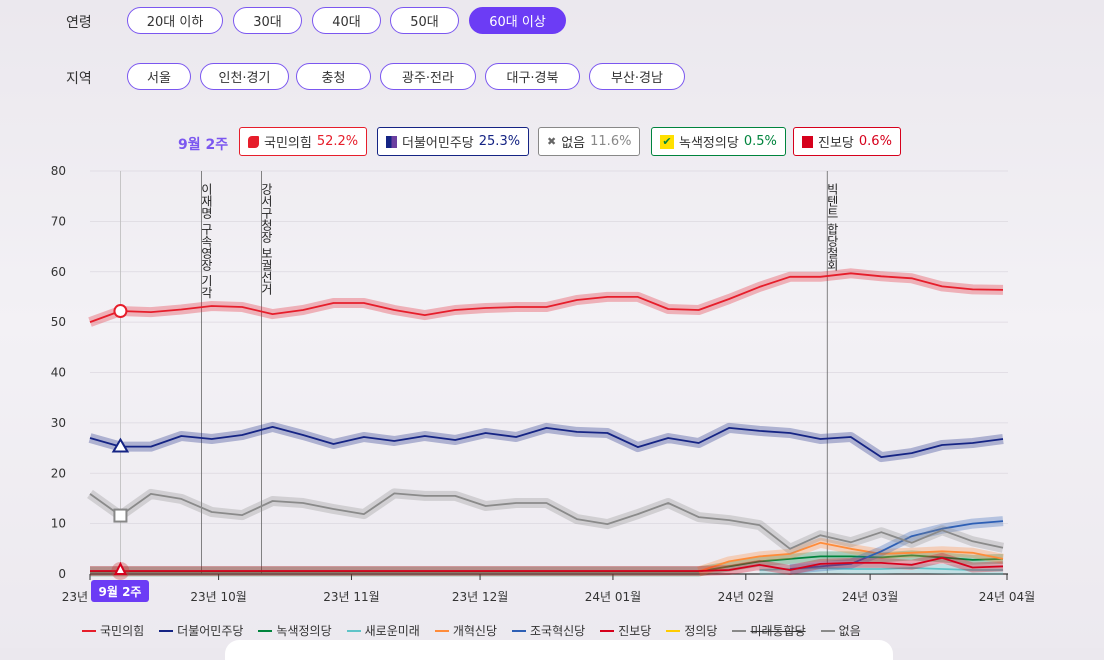 The height and width of the screenshot is (660, 1104). I want to click on legend-item: 진보당, so click(625, 630).